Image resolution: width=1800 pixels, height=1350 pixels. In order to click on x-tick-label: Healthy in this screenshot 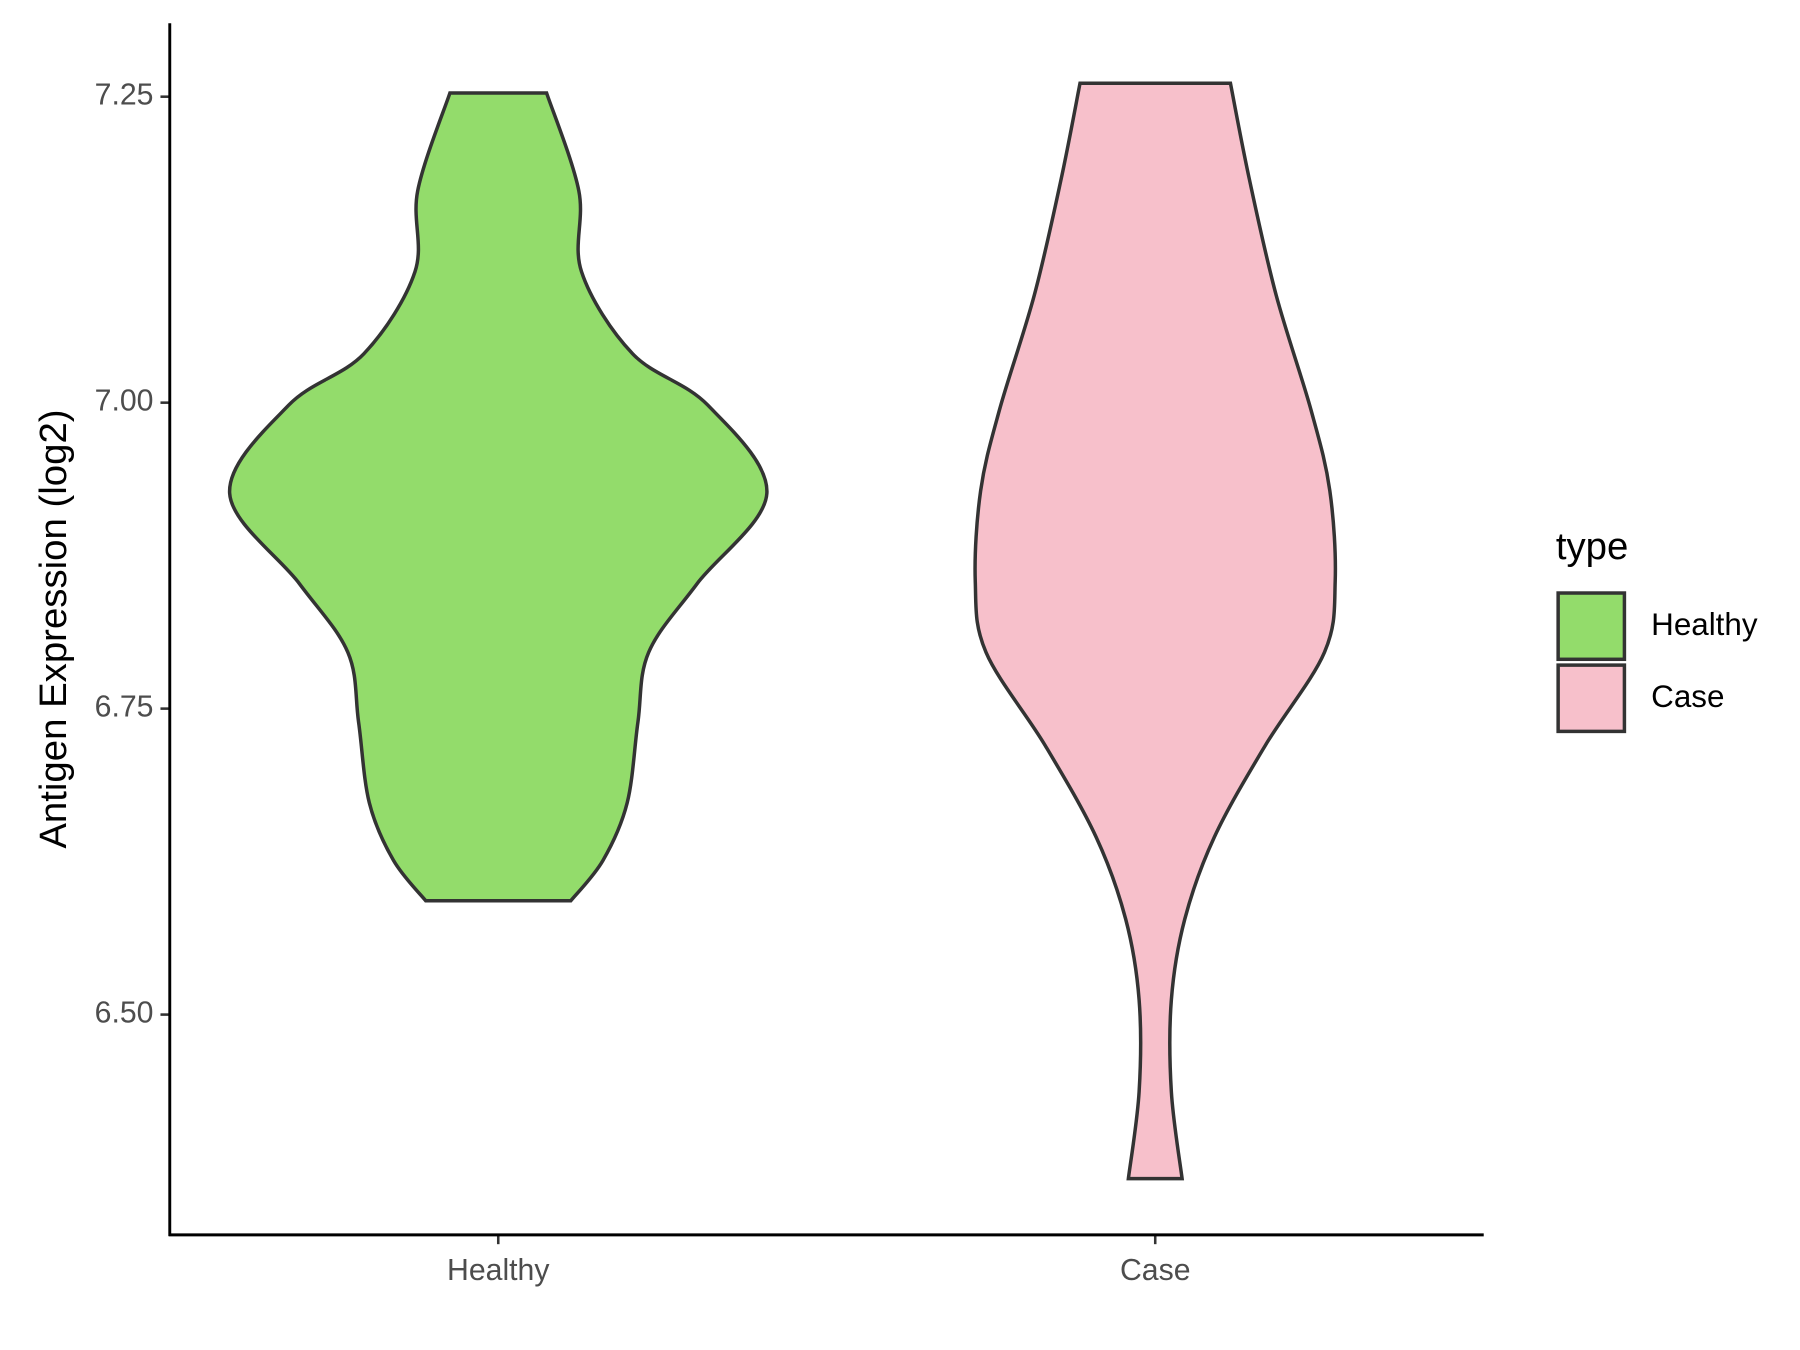, I will do `click(498, 1270)`.